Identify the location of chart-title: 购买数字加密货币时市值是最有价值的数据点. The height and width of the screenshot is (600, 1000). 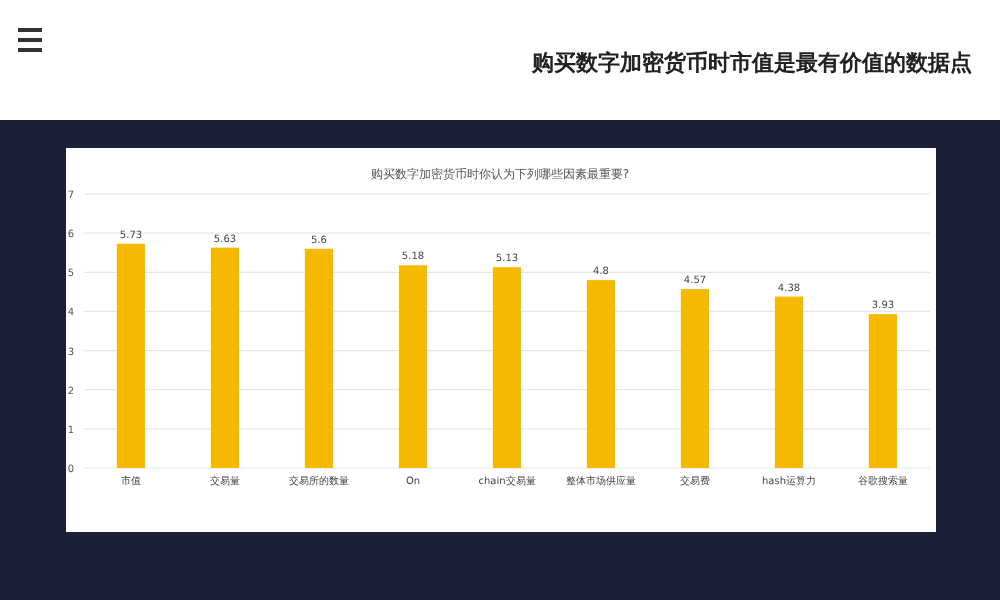
(751, 63).